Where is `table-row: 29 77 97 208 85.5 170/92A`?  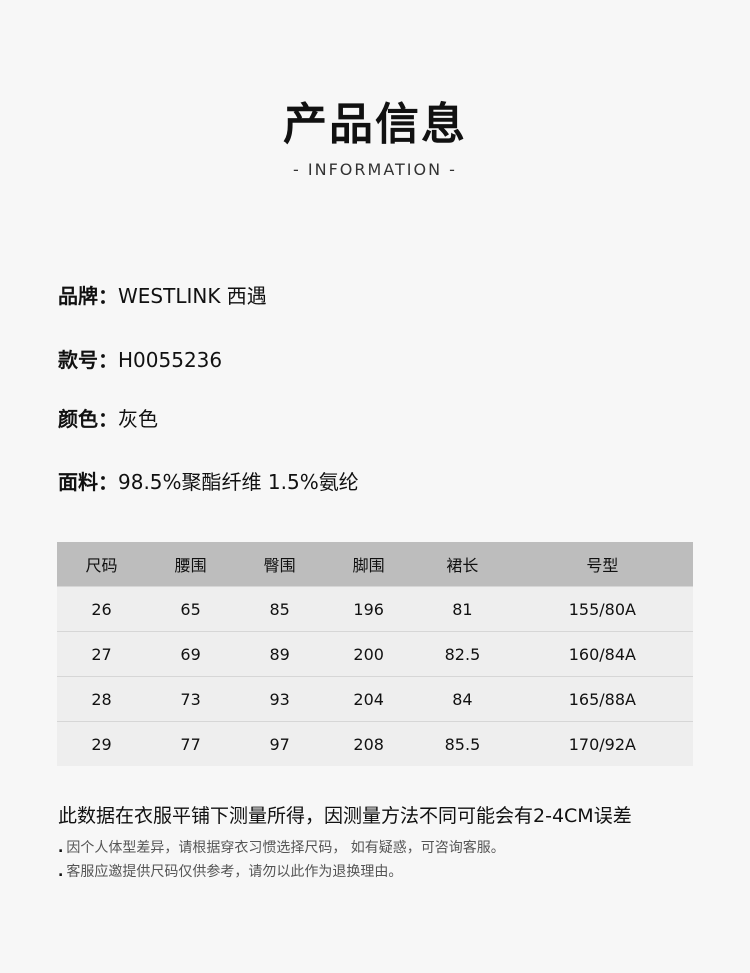 table-row: 29 77 97 208 85.5 170/92A is located at coordinates (375, 743).